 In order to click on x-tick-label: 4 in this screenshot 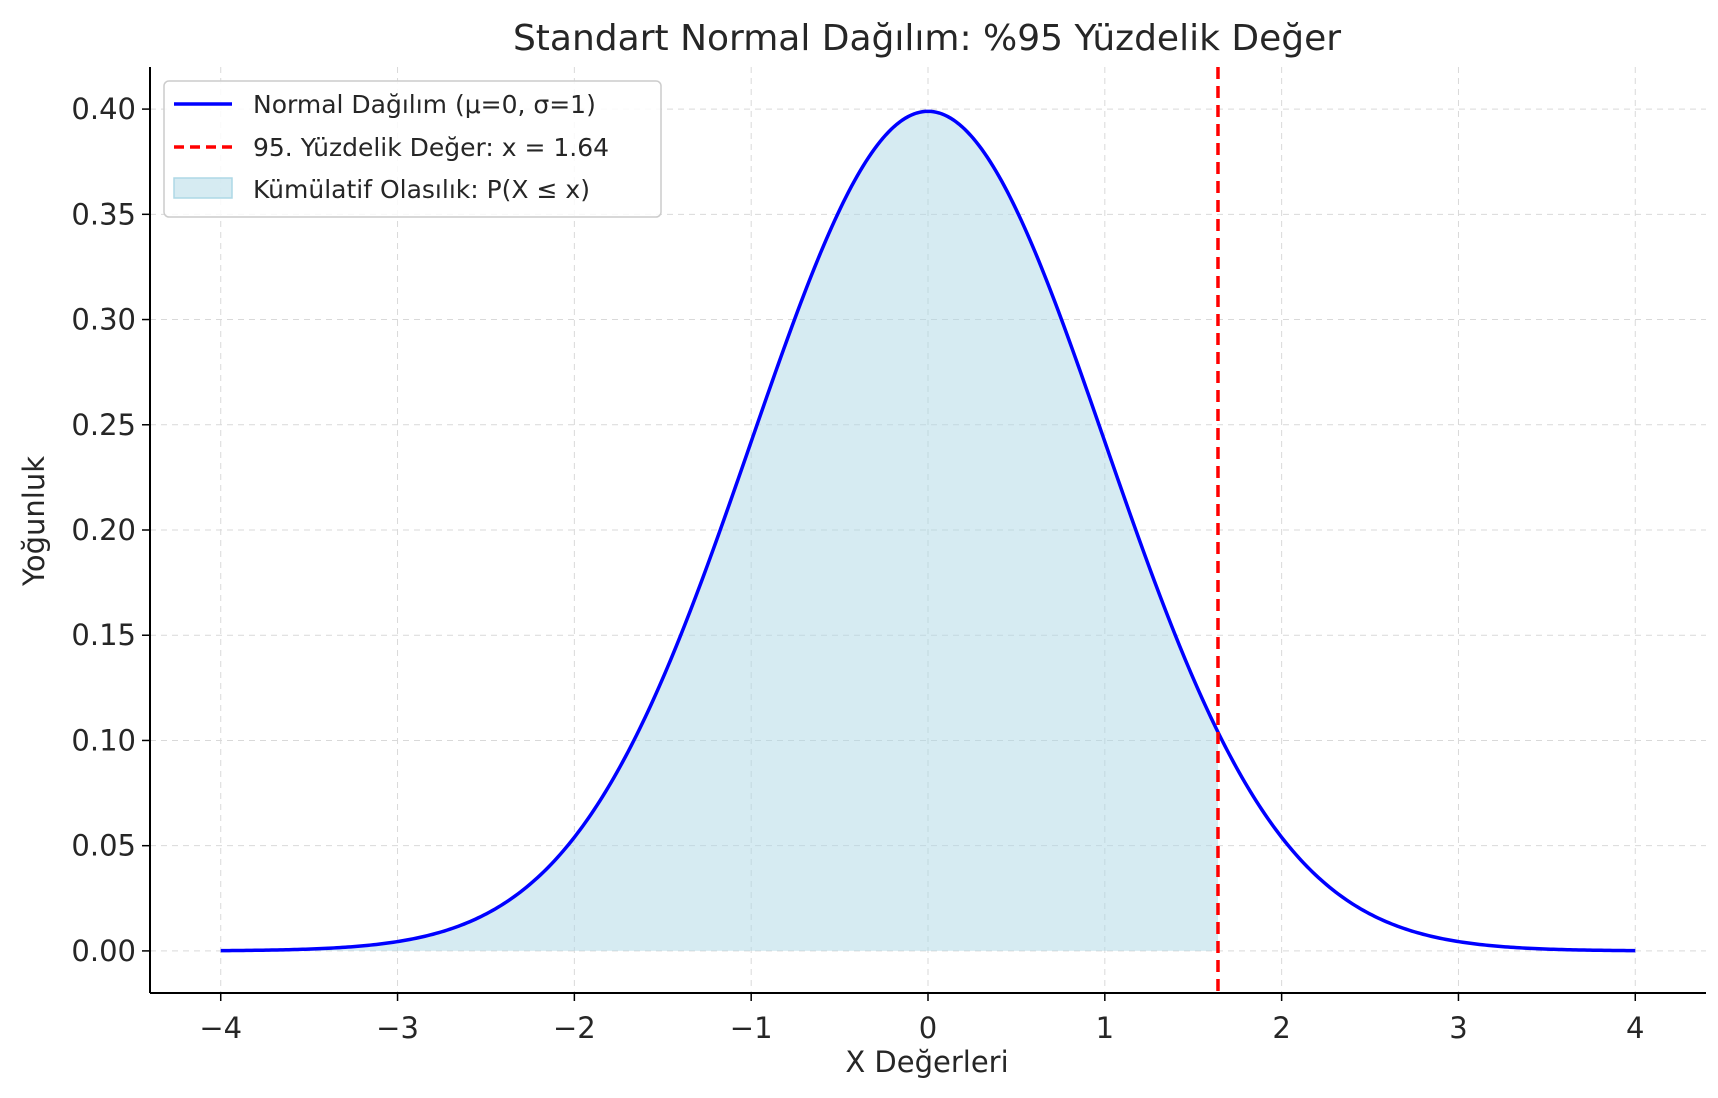, I will do `click(1635, 1028)`.